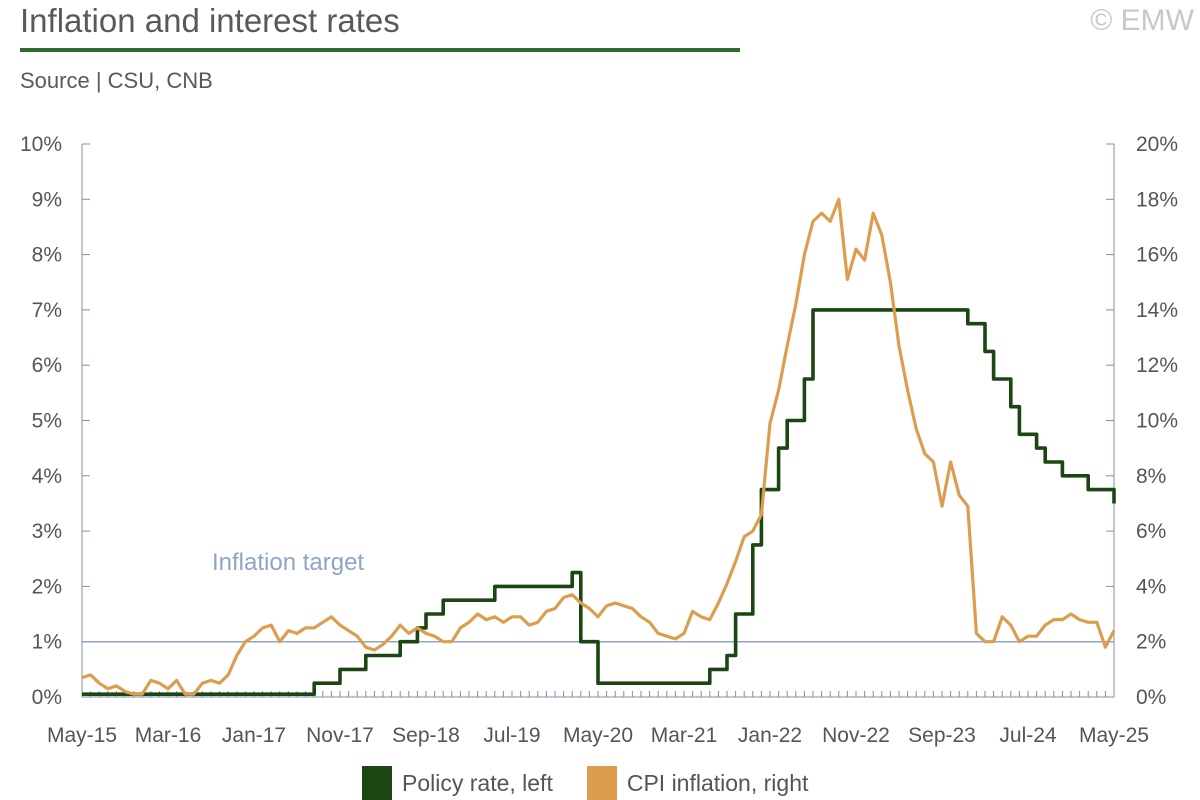  What do you see at coordinates (47, 586) in the screenshot?
I see `y-left-tick-label: 2%` at bounding box center [47, 586].